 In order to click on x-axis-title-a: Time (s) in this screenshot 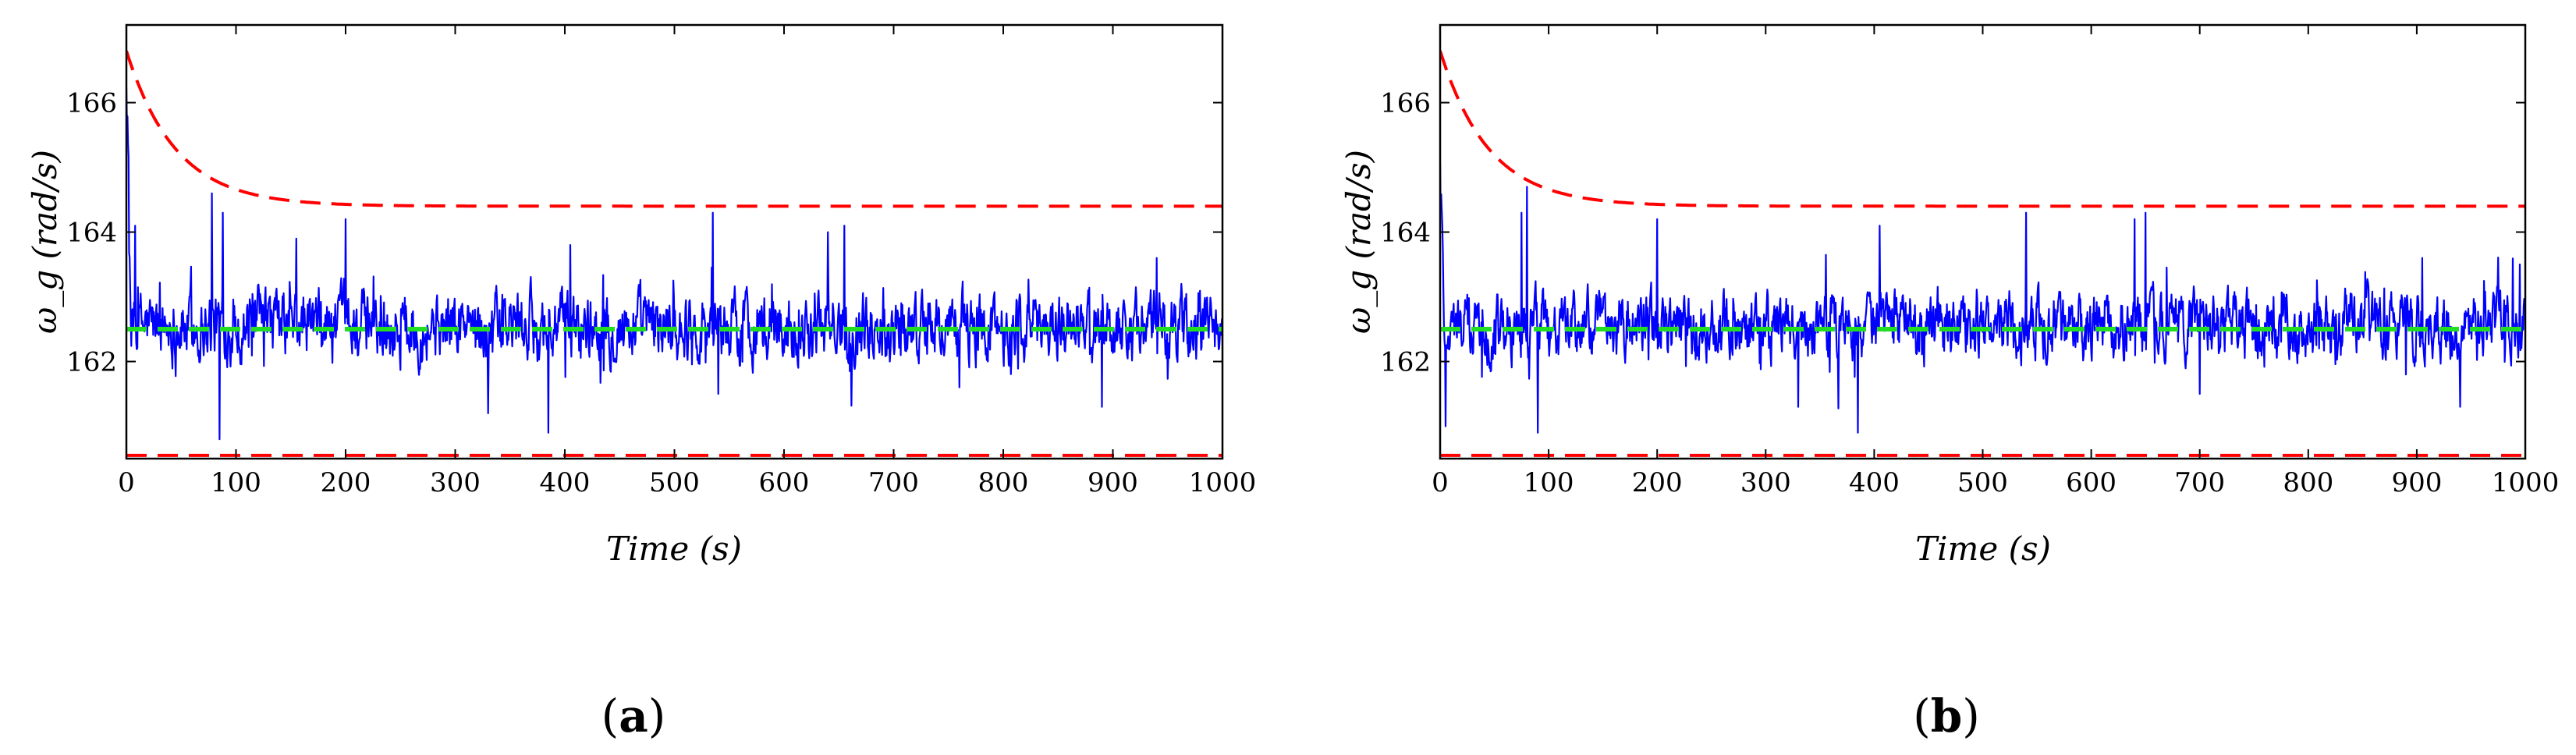, I will do `click(674, 549)`.